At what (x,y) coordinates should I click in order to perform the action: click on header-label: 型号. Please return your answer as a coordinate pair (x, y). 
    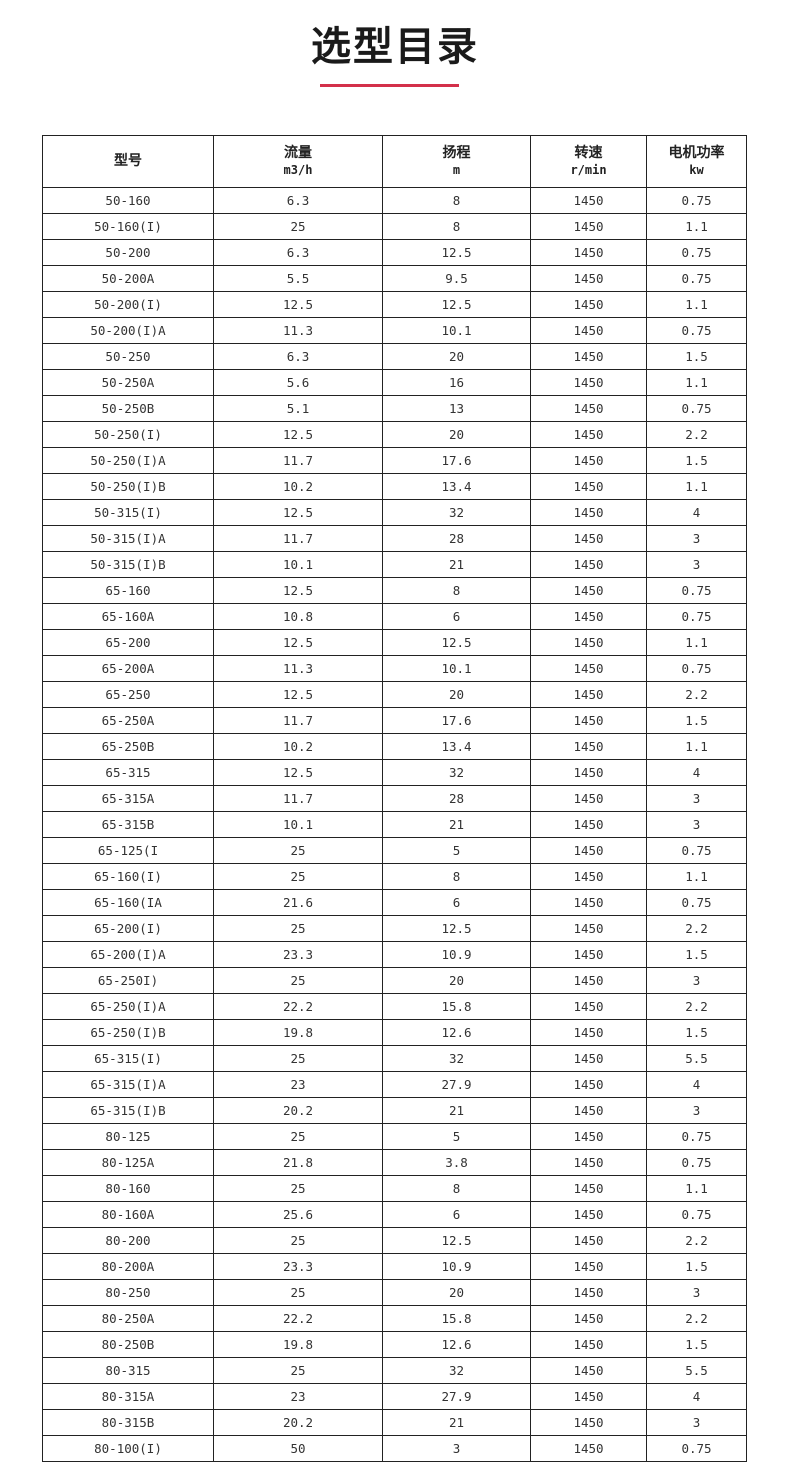
    Looking at the image, I should click on (128, 161).